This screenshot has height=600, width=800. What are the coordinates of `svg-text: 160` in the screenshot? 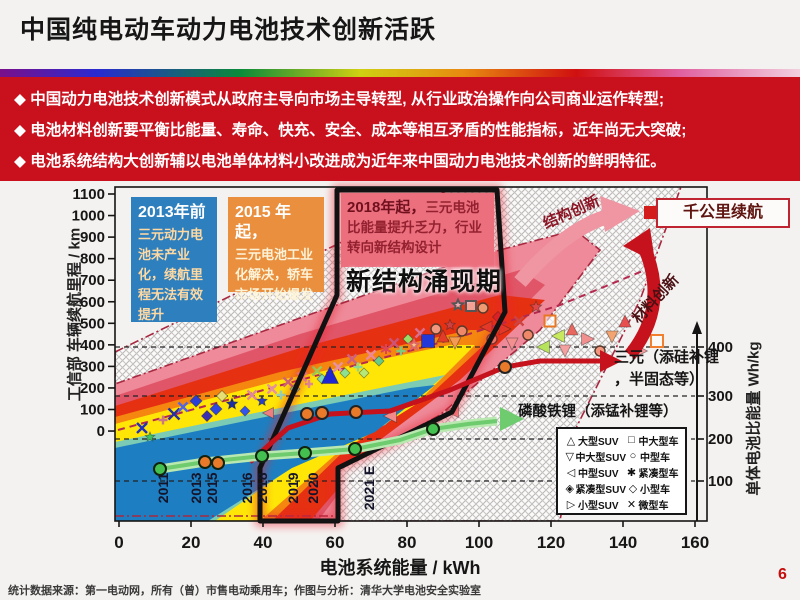 It's located at (695, 542).